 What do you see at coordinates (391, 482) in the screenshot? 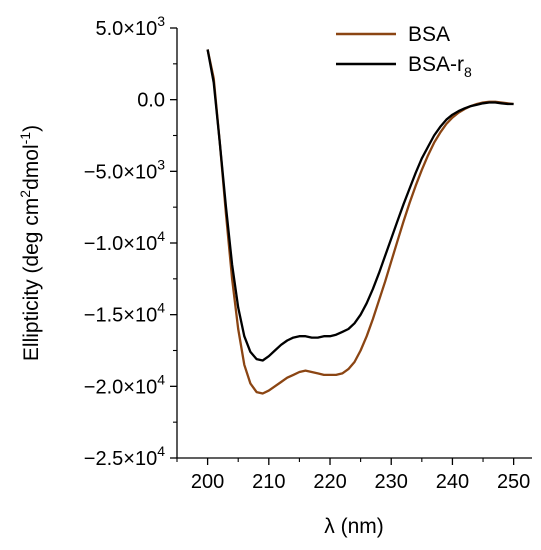
I see `x-tick-label: 230` at bounding box center [391, 482].